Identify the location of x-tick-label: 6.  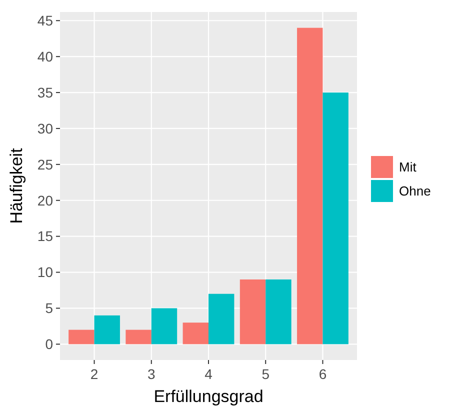
(322, 374).